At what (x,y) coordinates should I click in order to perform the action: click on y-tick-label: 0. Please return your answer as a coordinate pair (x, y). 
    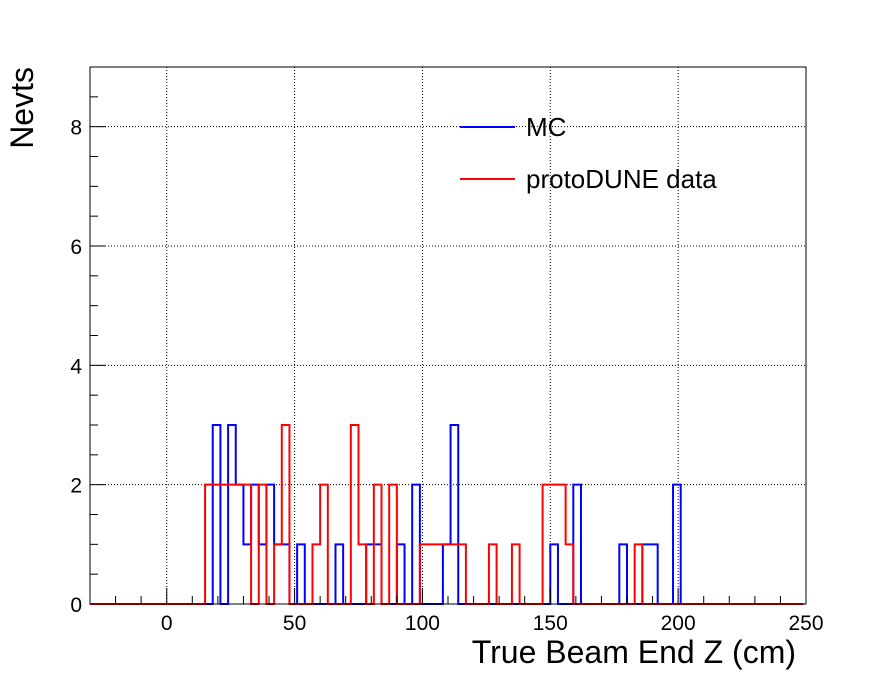
    Looking at the image, I should click on (76, 605).